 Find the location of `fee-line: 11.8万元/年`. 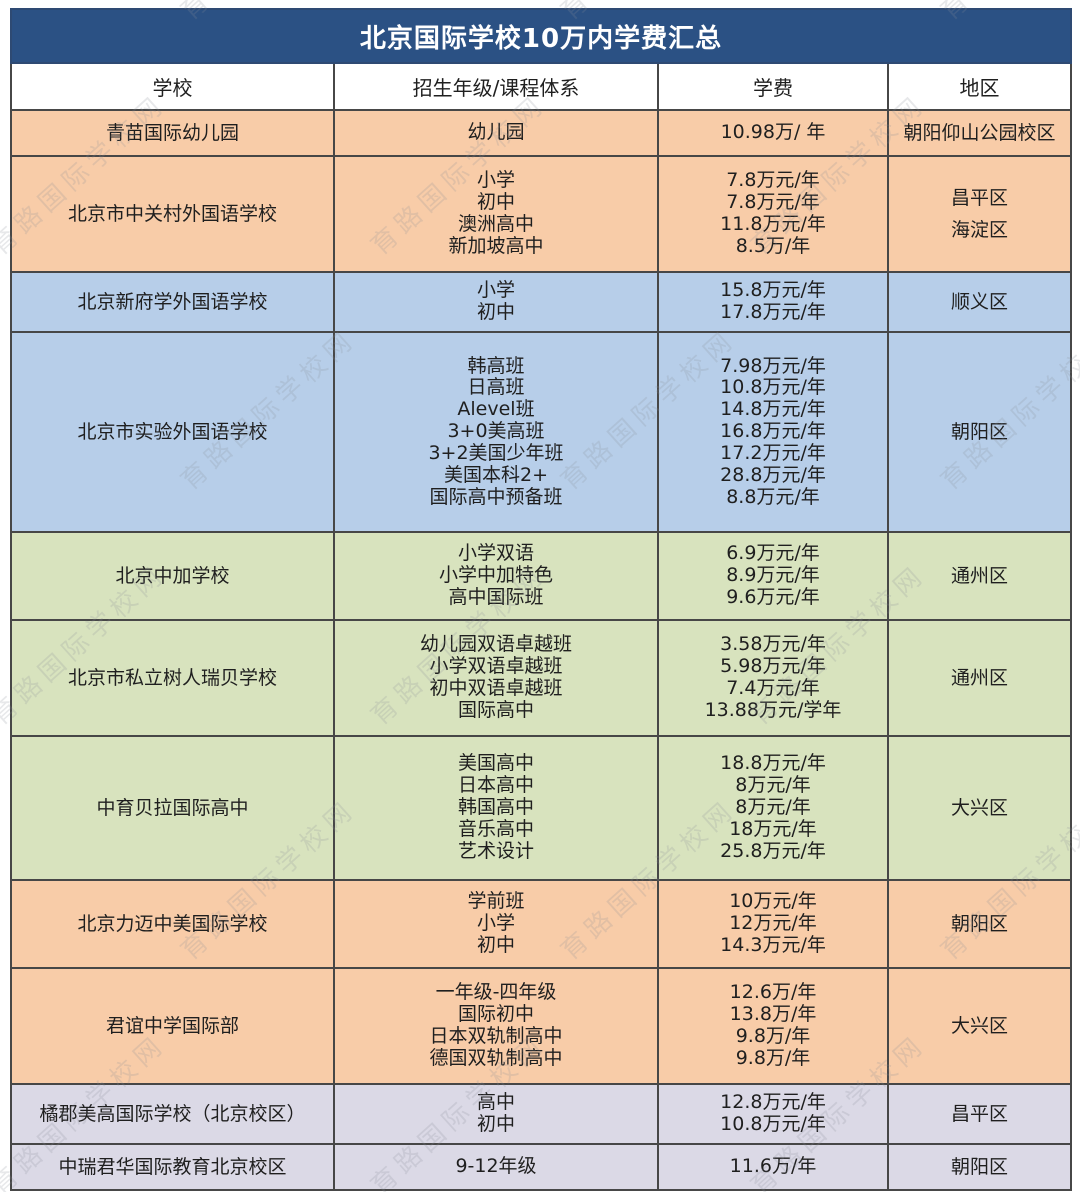

fee-line: 11.8万元/年 is located at coordinates (773, 224).